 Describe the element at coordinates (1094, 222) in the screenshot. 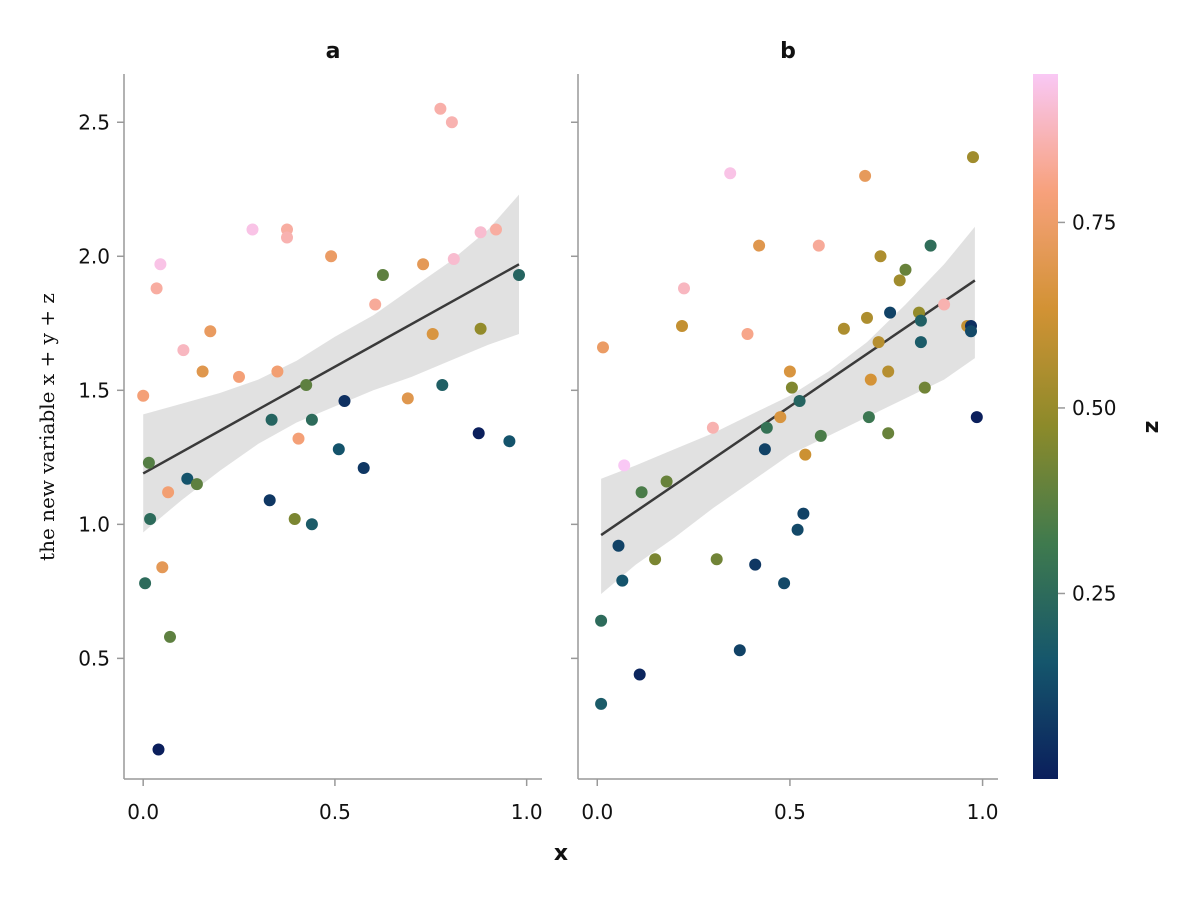

I see `colorbar-tick-label: 0.75` at that location.